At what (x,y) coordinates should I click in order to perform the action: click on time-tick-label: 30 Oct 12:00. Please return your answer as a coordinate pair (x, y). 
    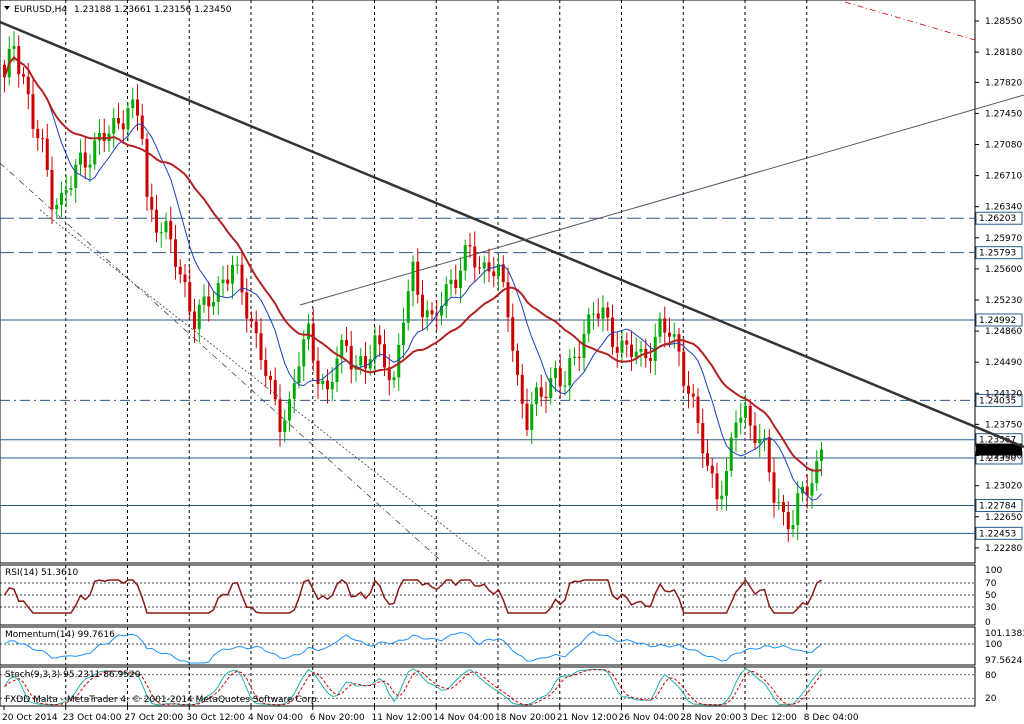
    Looking at the image, I should click on (215, 718).